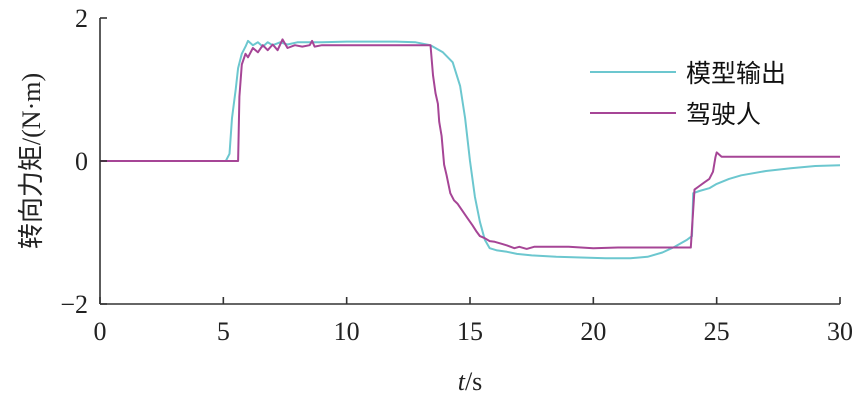 The image size is (863, 402). I want to click on x-ticks: 0 5 10 15 20 25 30, so click(473, 321).